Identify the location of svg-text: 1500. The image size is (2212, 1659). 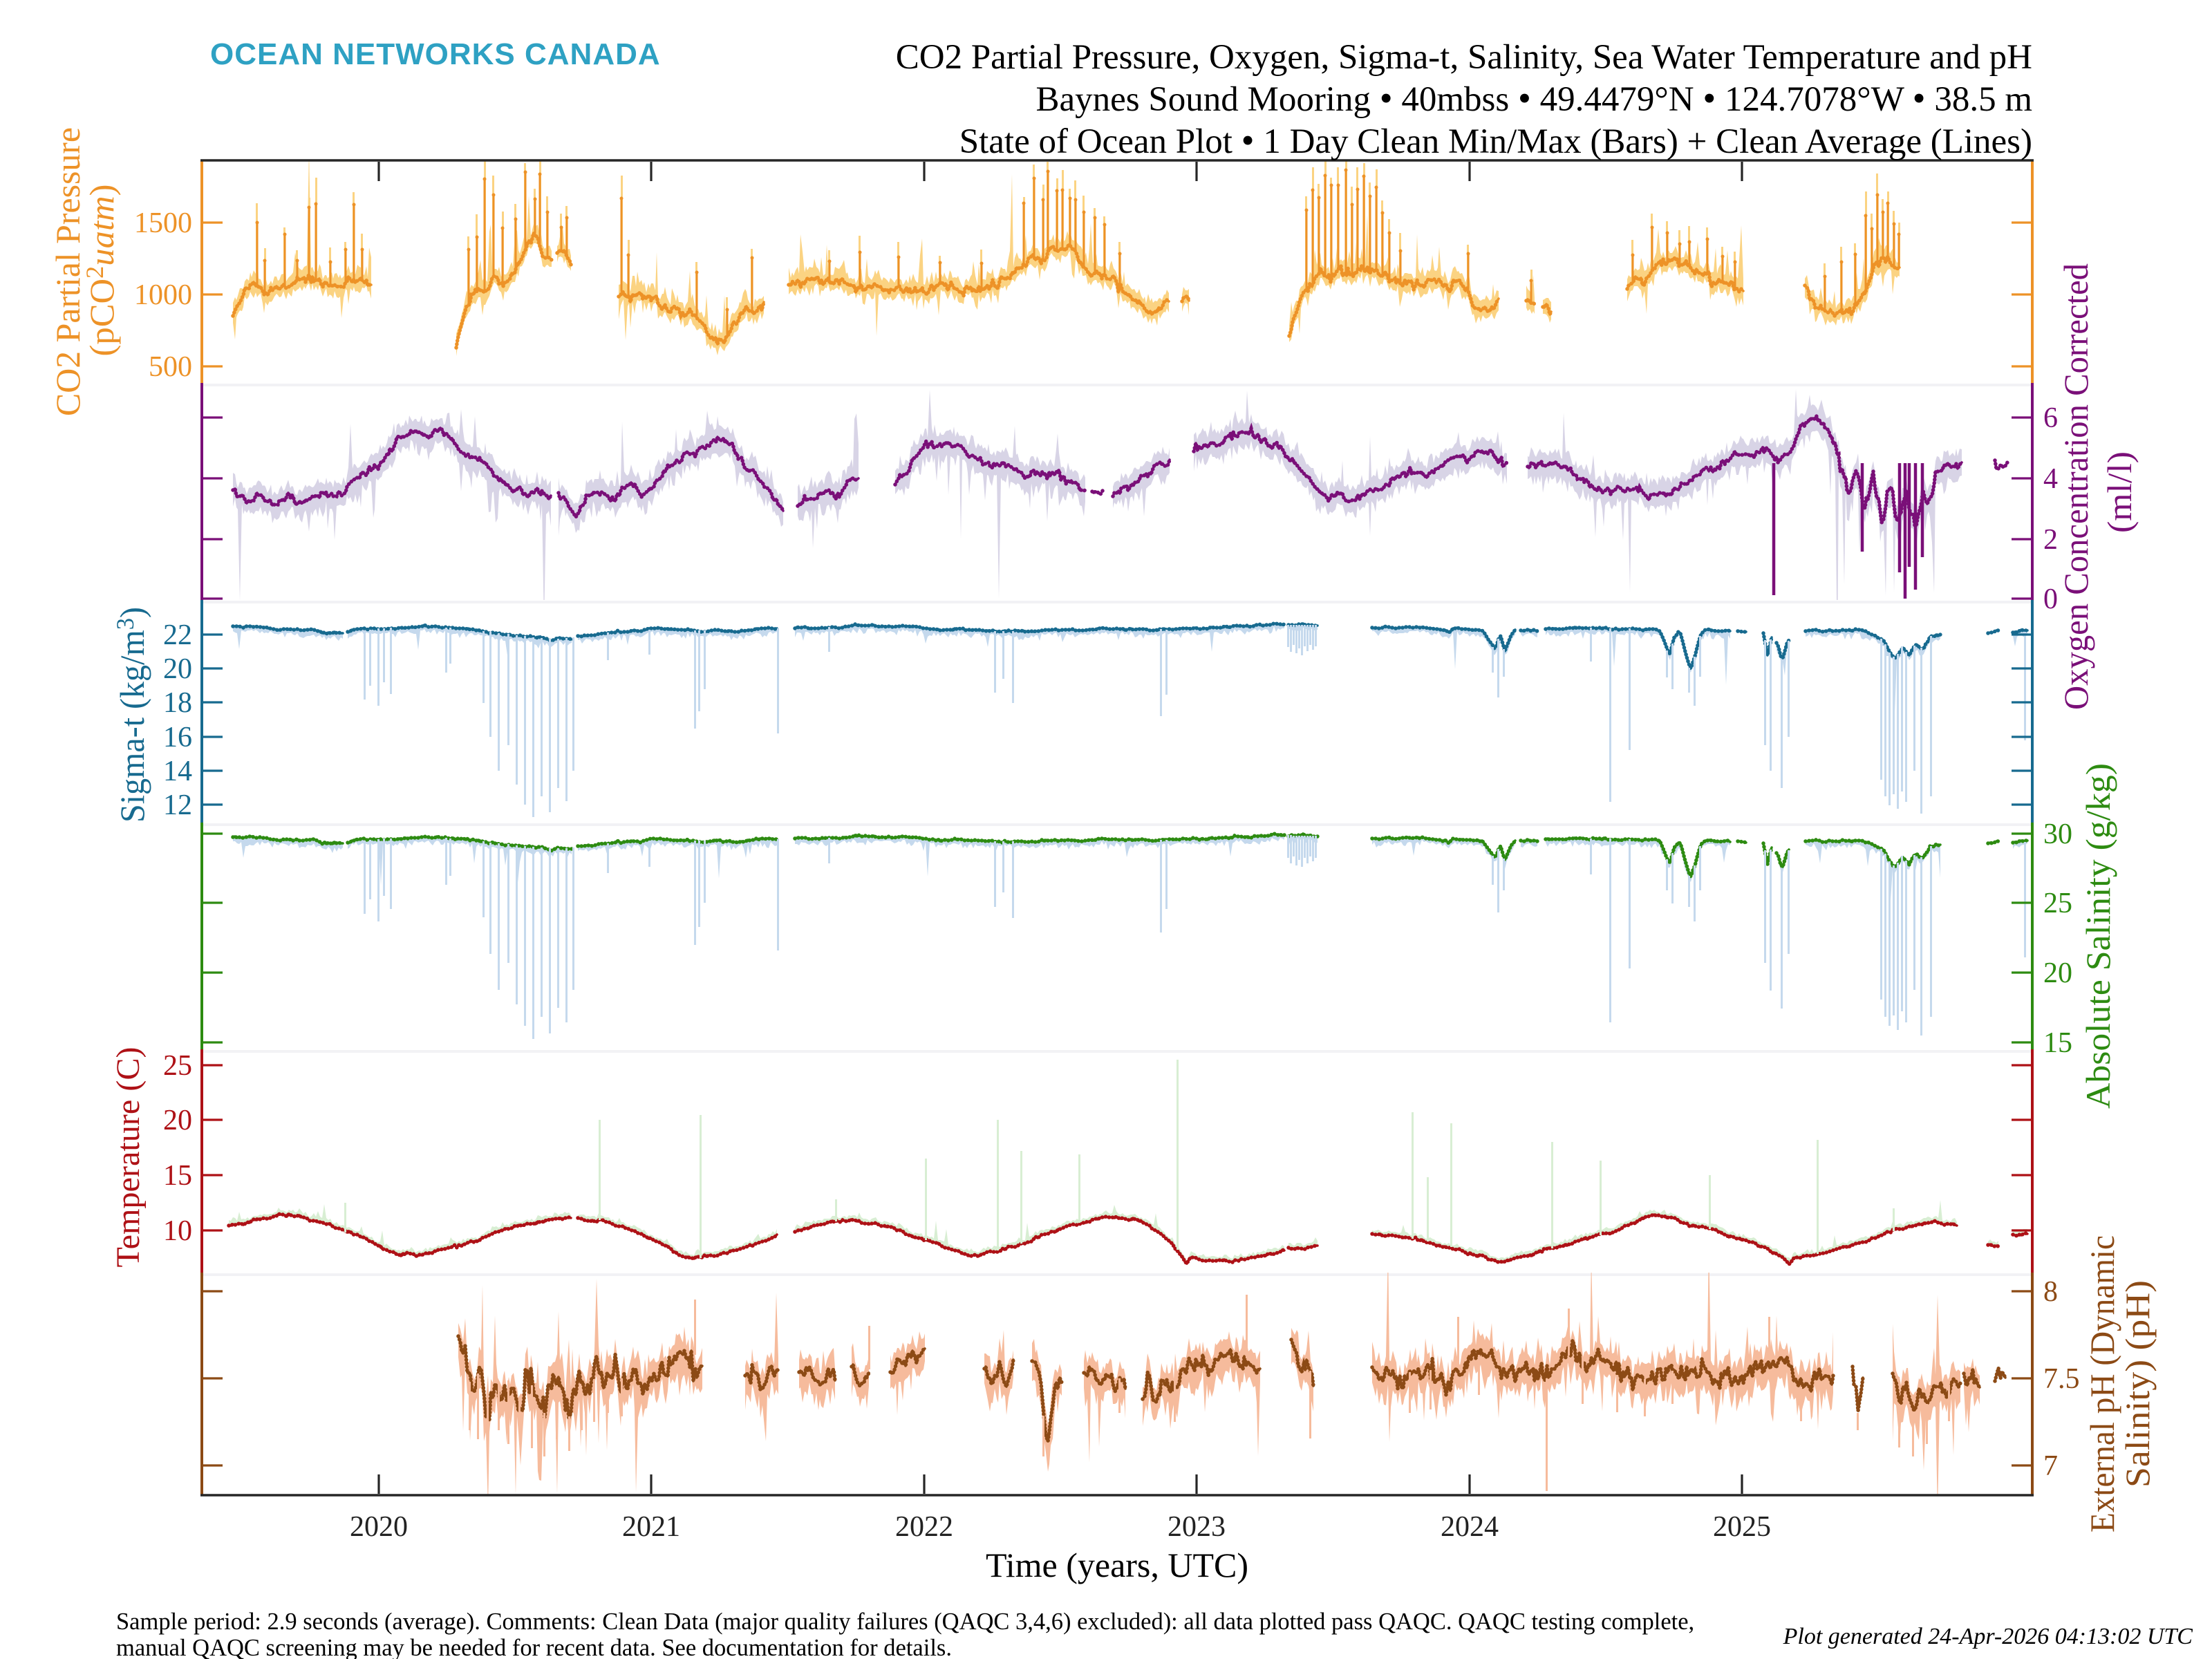
(163, 223).